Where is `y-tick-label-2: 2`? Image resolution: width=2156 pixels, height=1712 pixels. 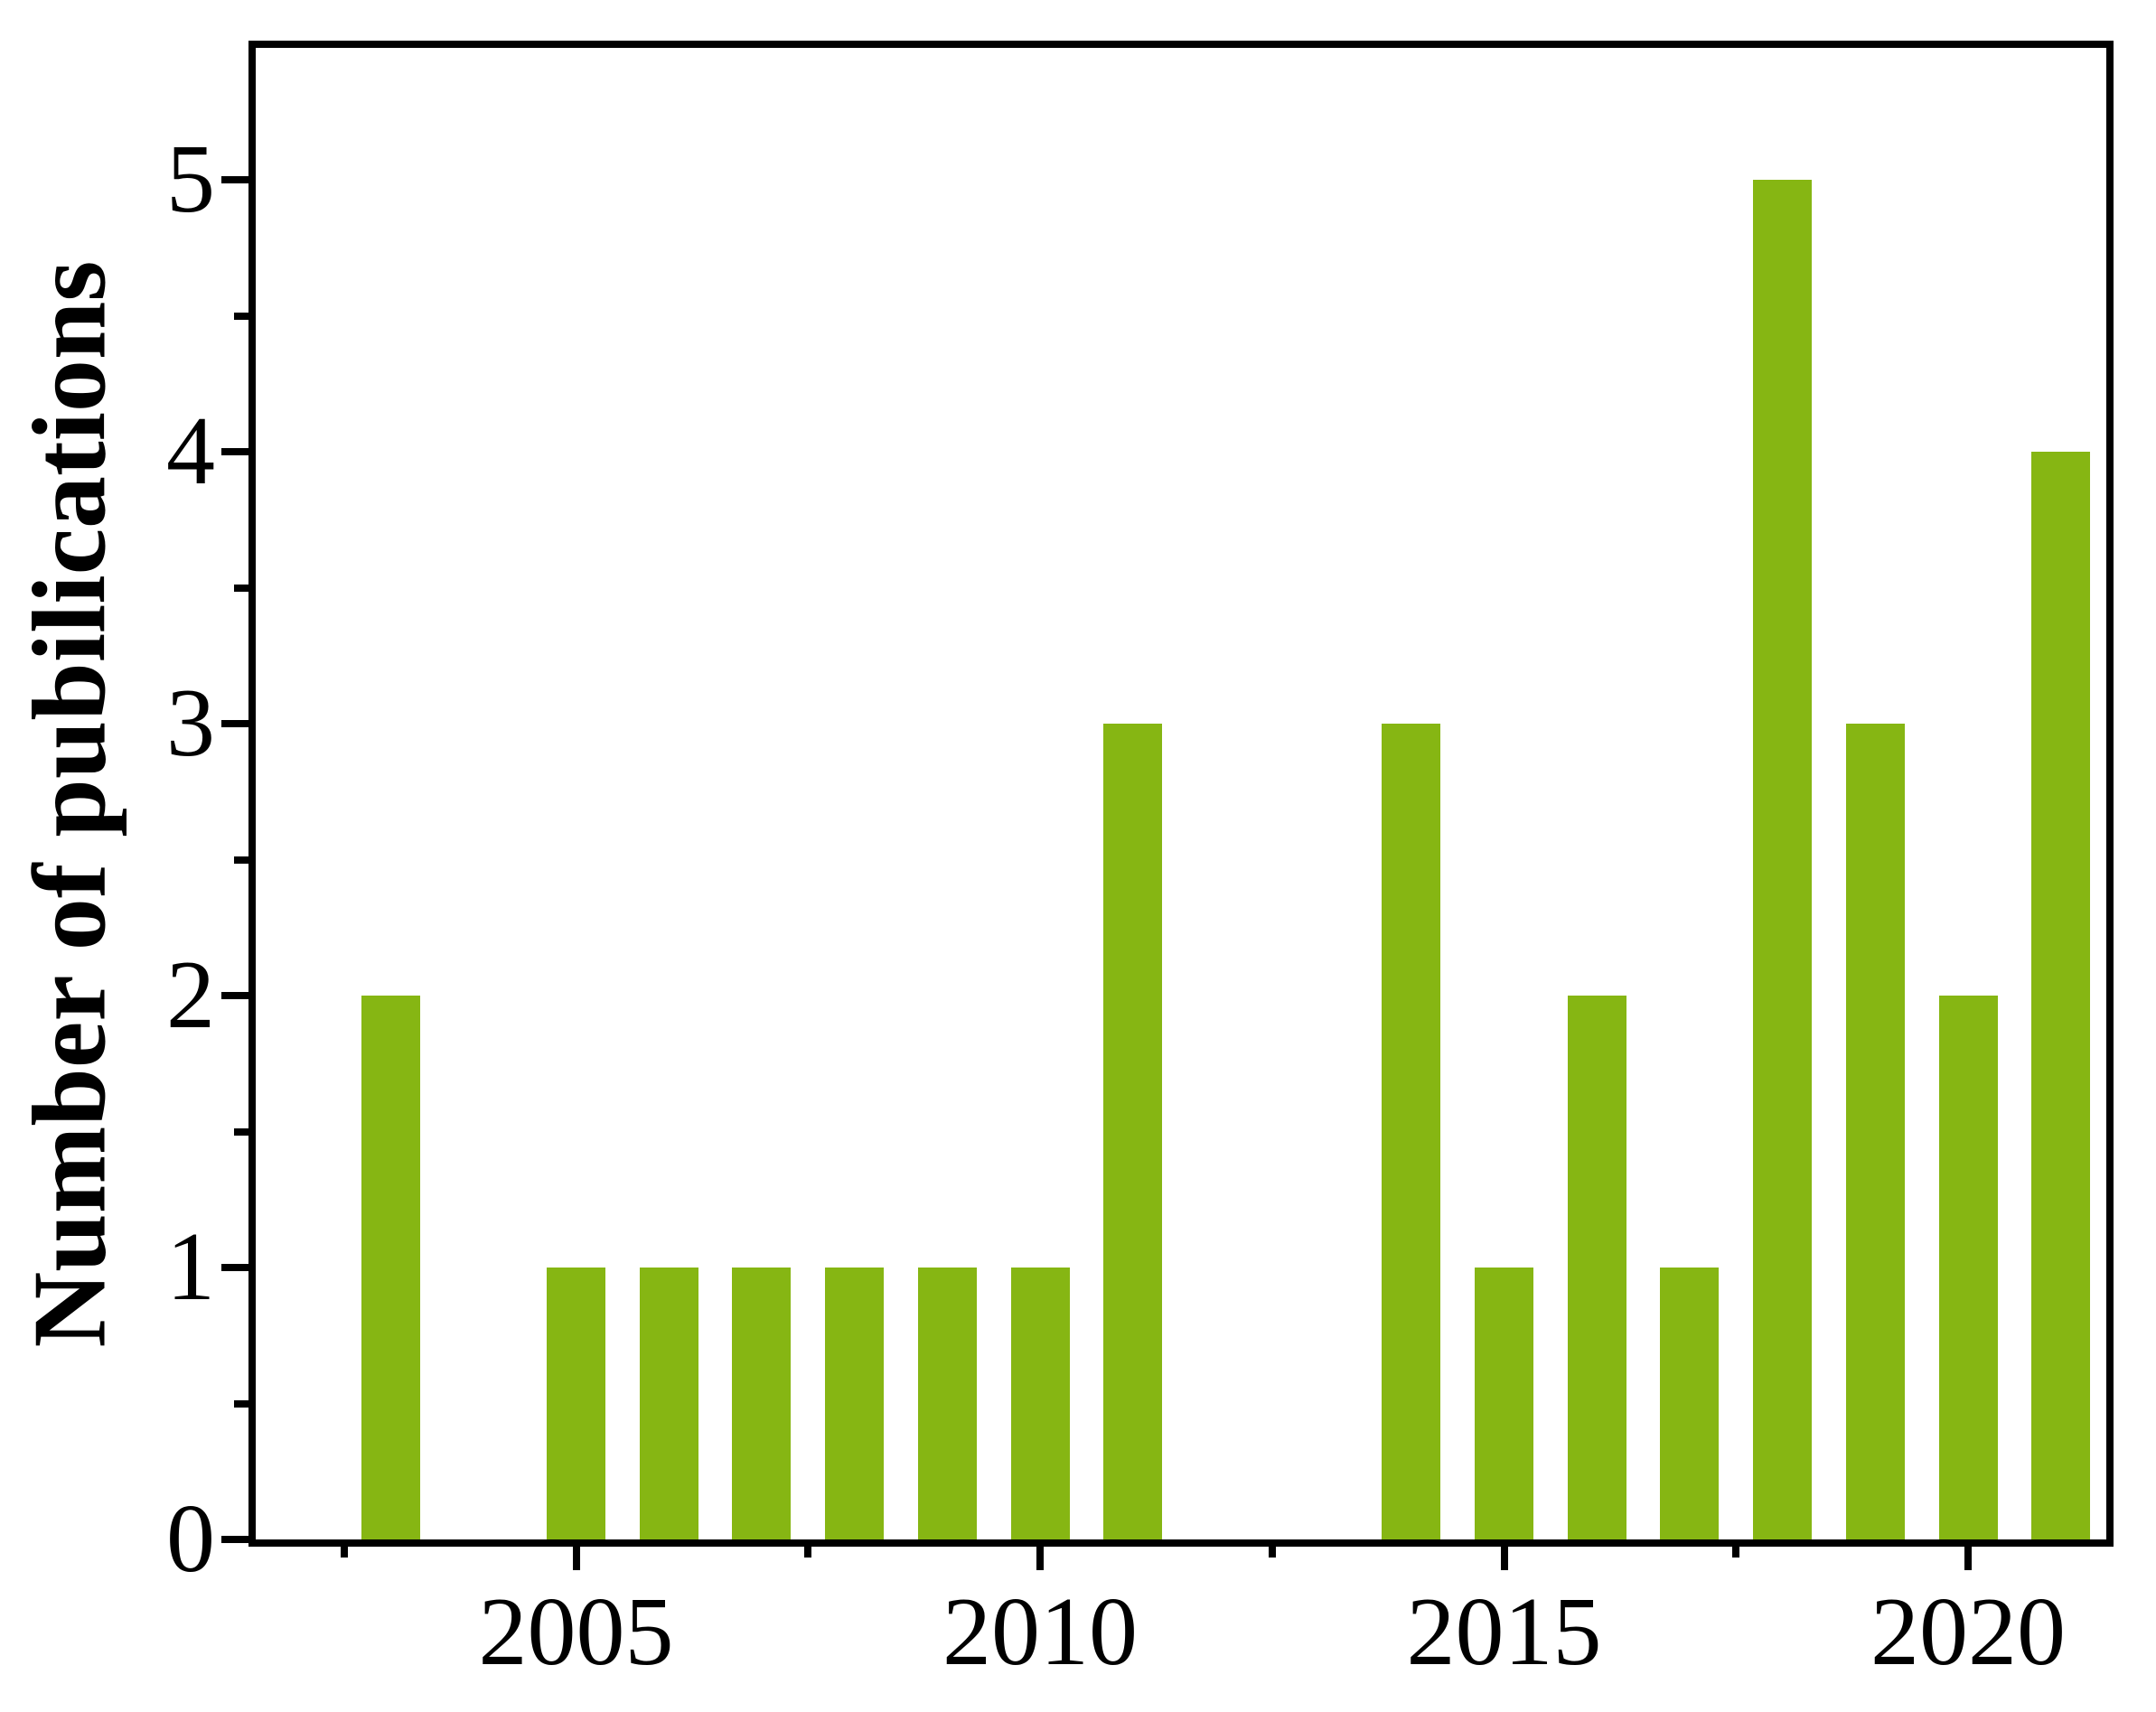 y-tick-label-2: 2 is located at coordinates (191, 995).